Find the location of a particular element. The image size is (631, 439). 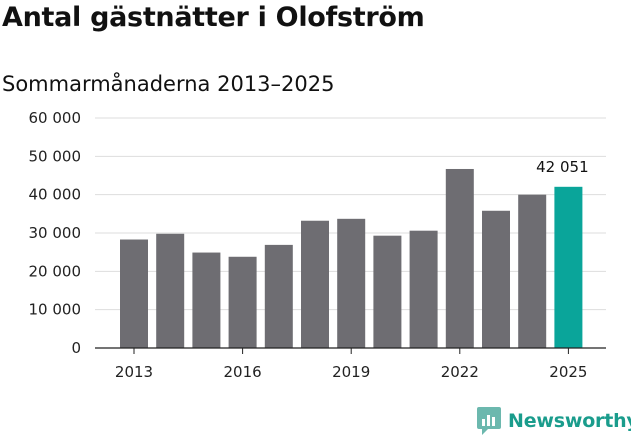

bar-2024 is located at coordinates (532, 271).